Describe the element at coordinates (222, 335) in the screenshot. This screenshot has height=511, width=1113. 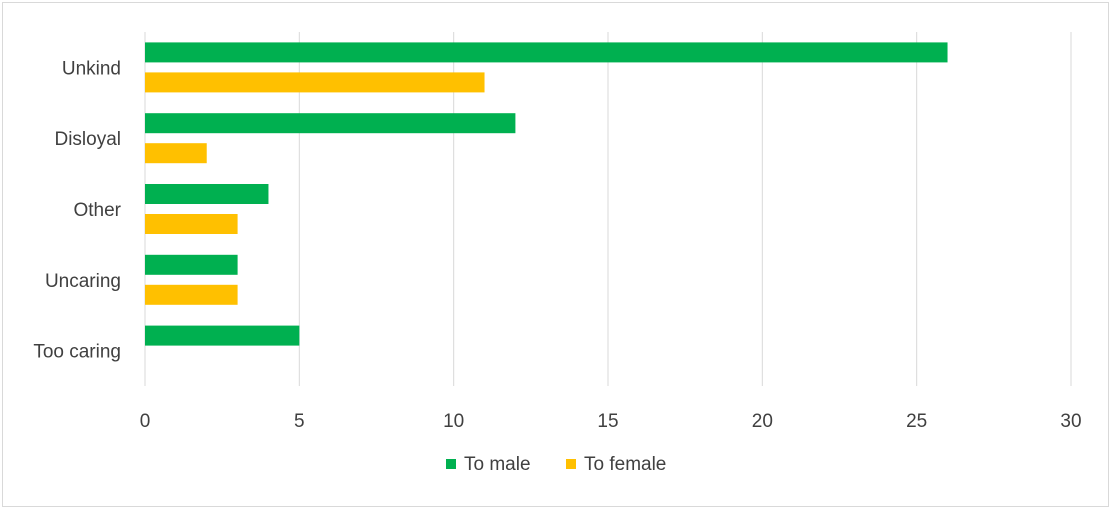
I see `bar-too-caring-to-male` at that location.